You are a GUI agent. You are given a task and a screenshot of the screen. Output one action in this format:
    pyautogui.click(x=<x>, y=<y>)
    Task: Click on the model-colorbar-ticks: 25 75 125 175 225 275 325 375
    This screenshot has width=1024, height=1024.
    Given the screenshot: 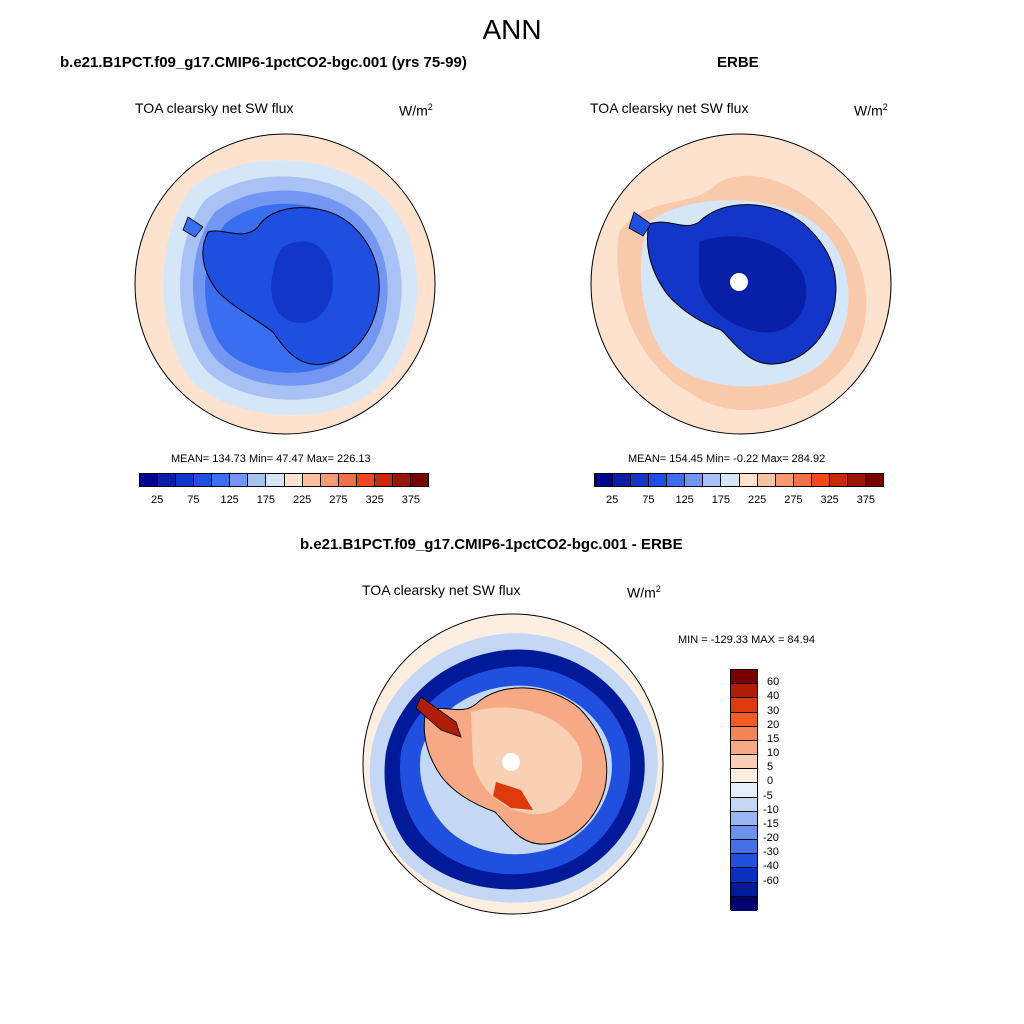 What is the action you would take?
    pyautogui.click(x=284, y=501)
    